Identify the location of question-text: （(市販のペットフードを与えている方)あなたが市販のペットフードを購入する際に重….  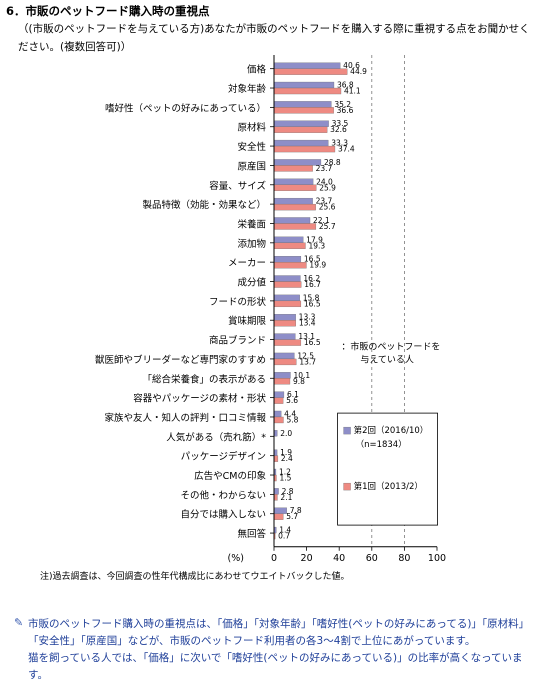
(274, 38).